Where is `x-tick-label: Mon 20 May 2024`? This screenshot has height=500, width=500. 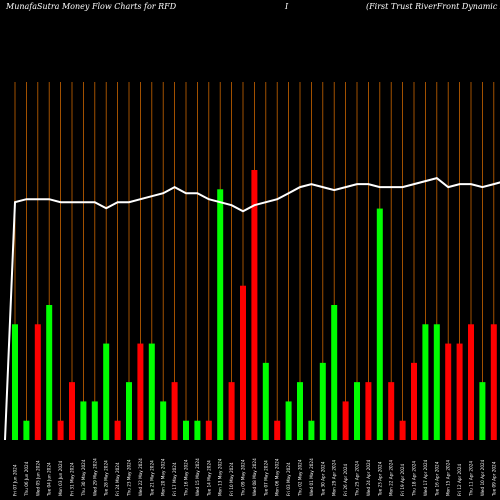 x-tick-label: Mon 20 May 2024 is located at coordinates (163, 477).